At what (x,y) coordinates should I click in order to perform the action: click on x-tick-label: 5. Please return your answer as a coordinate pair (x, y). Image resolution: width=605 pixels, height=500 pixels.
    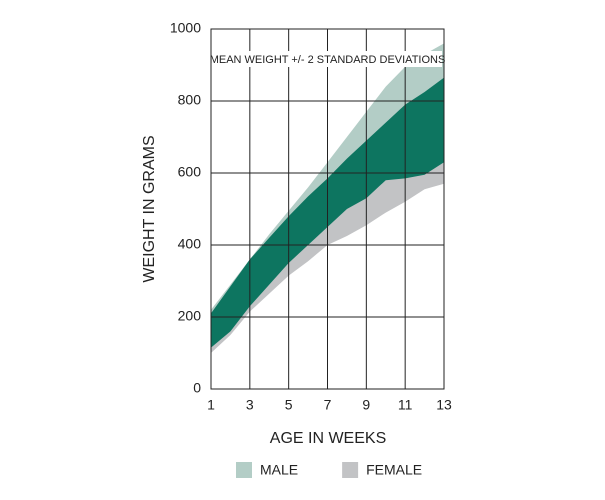
    Looking at the image, I should click on (289, 405).